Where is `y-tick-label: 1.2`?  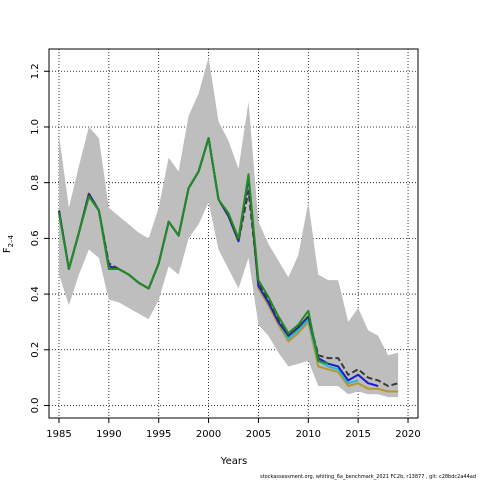
y-tick-label: 1.2 is located at coordinates (35, 71).